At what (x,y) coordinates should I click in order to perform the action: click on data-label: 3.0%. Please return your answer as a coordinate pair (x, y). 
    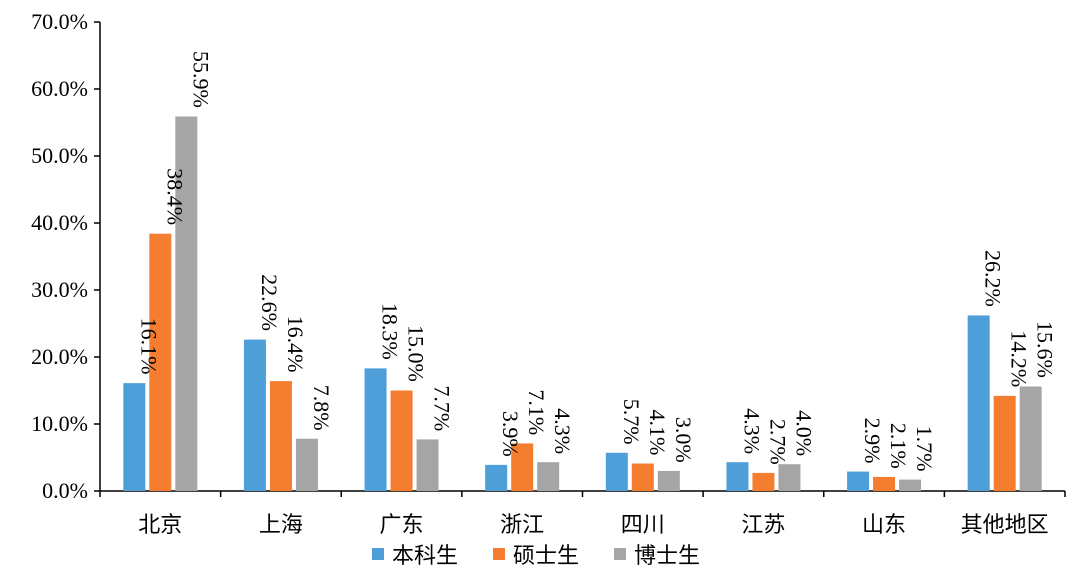
    Looking at the image, I should click on (683, 440).